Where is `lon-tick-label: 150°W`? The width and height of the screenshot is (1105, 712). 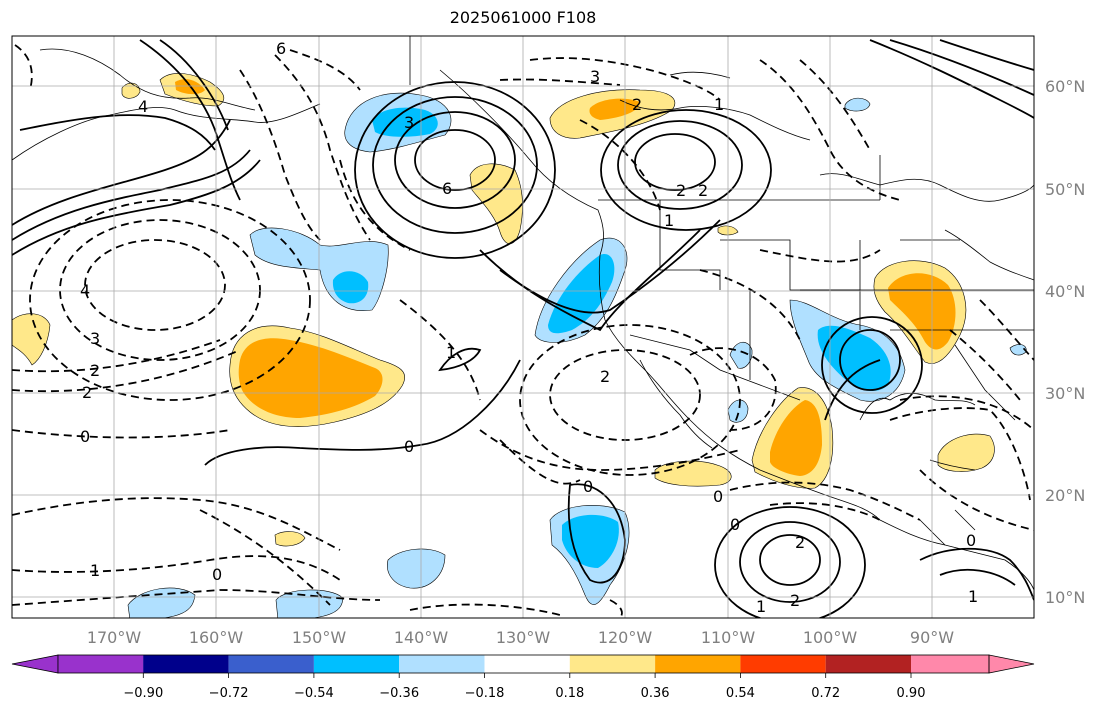 lon-tick-label: 150°W is located at coordinates (319, 637).